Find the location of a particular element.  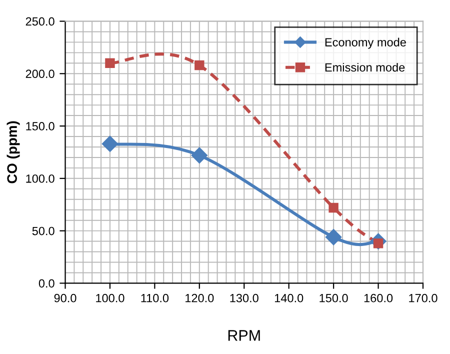

x-tick-label: 140.0 is located at coordinates (289, 298).